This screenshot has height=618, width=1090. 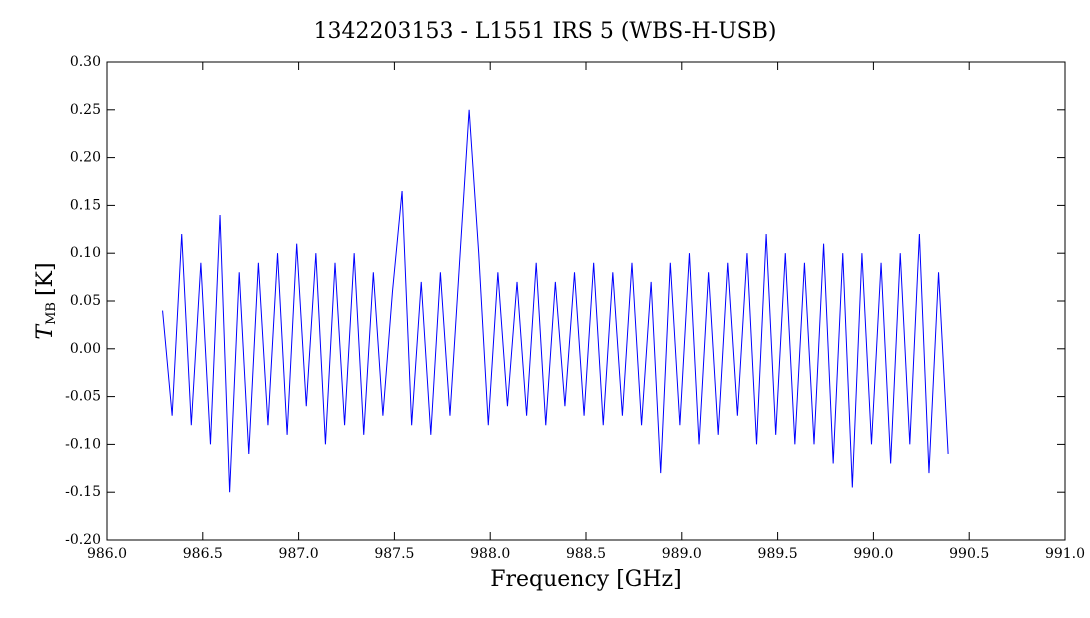 What do you see at coordinates (83, 444) in the screenshot?
I see `y-tick-label: -0.10` at bounding box center [83, 444].